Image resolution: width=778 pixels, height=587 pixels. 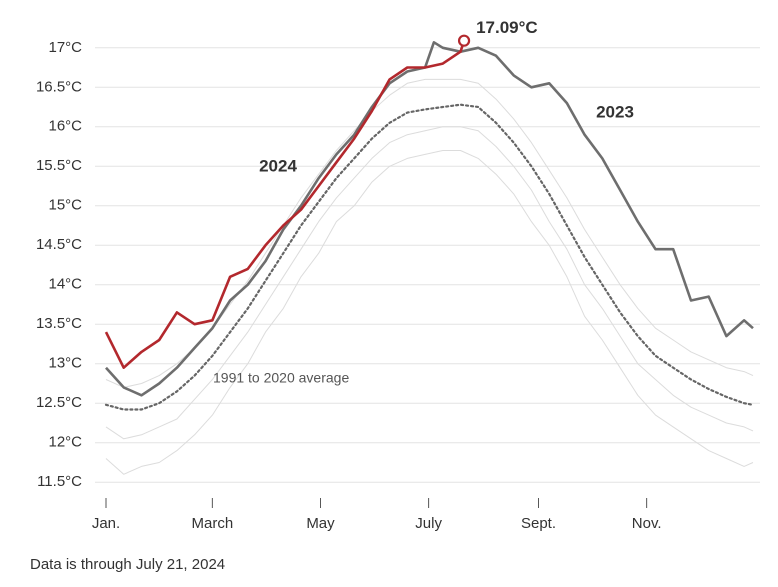 I want to click on y-tick-label: 16°C, so click(x=65, y=126).